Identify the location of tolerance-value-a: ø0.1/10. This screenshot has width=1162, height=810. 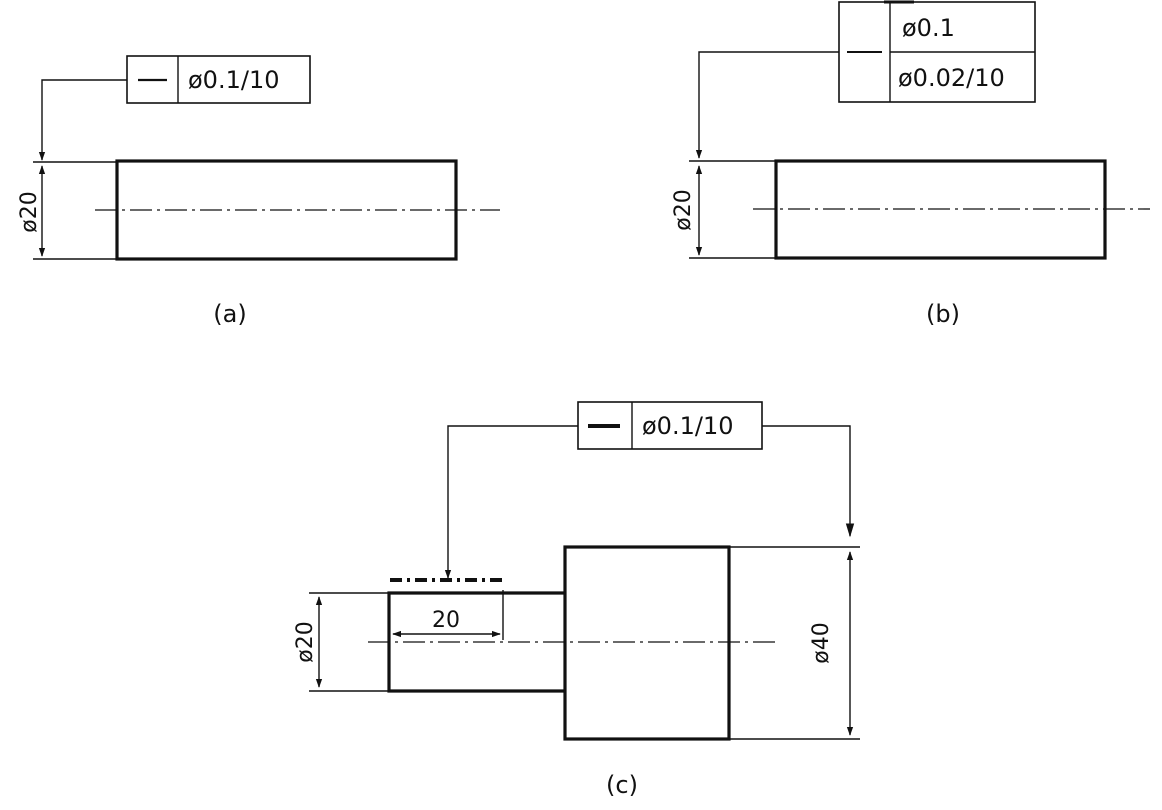
(233, 80).